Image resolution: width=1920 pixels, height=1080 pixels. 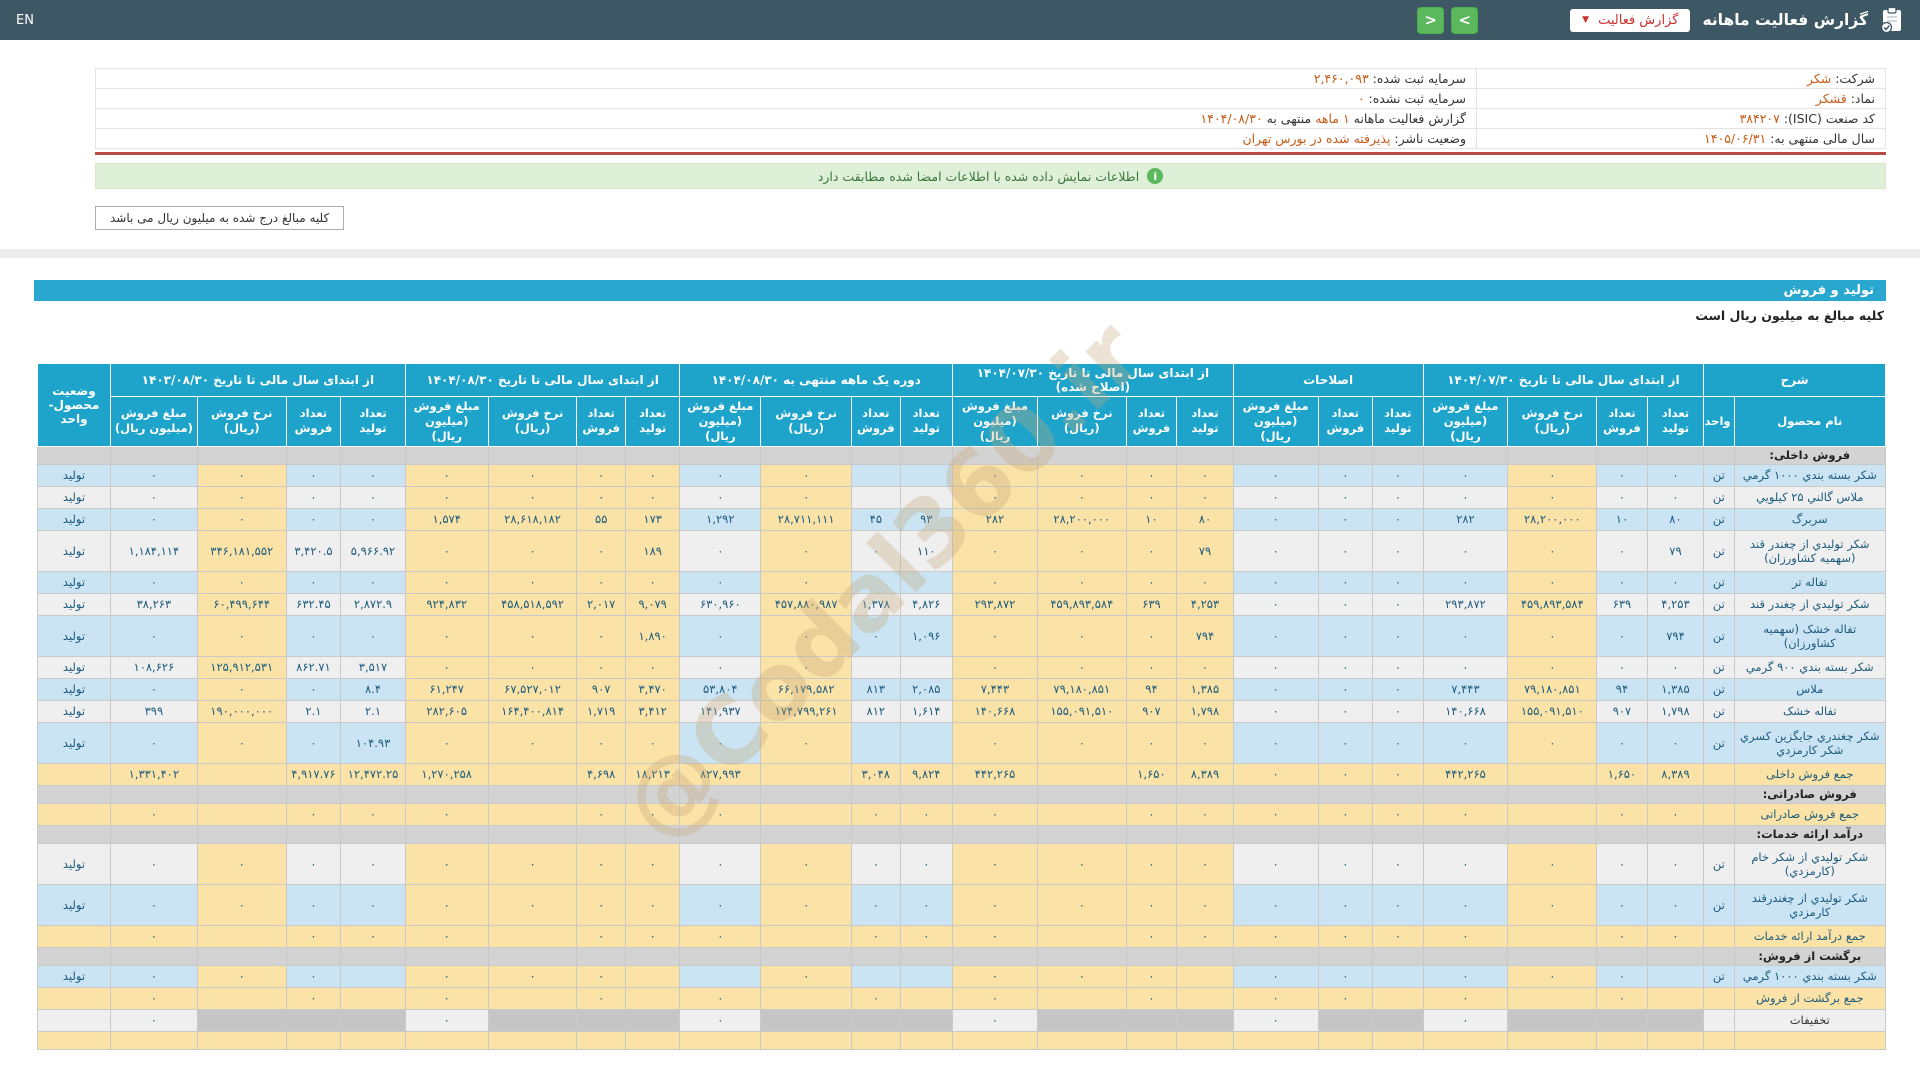 I want to click on value-cell: ۶۱,۲۴۷, so click(x=446, y=689).